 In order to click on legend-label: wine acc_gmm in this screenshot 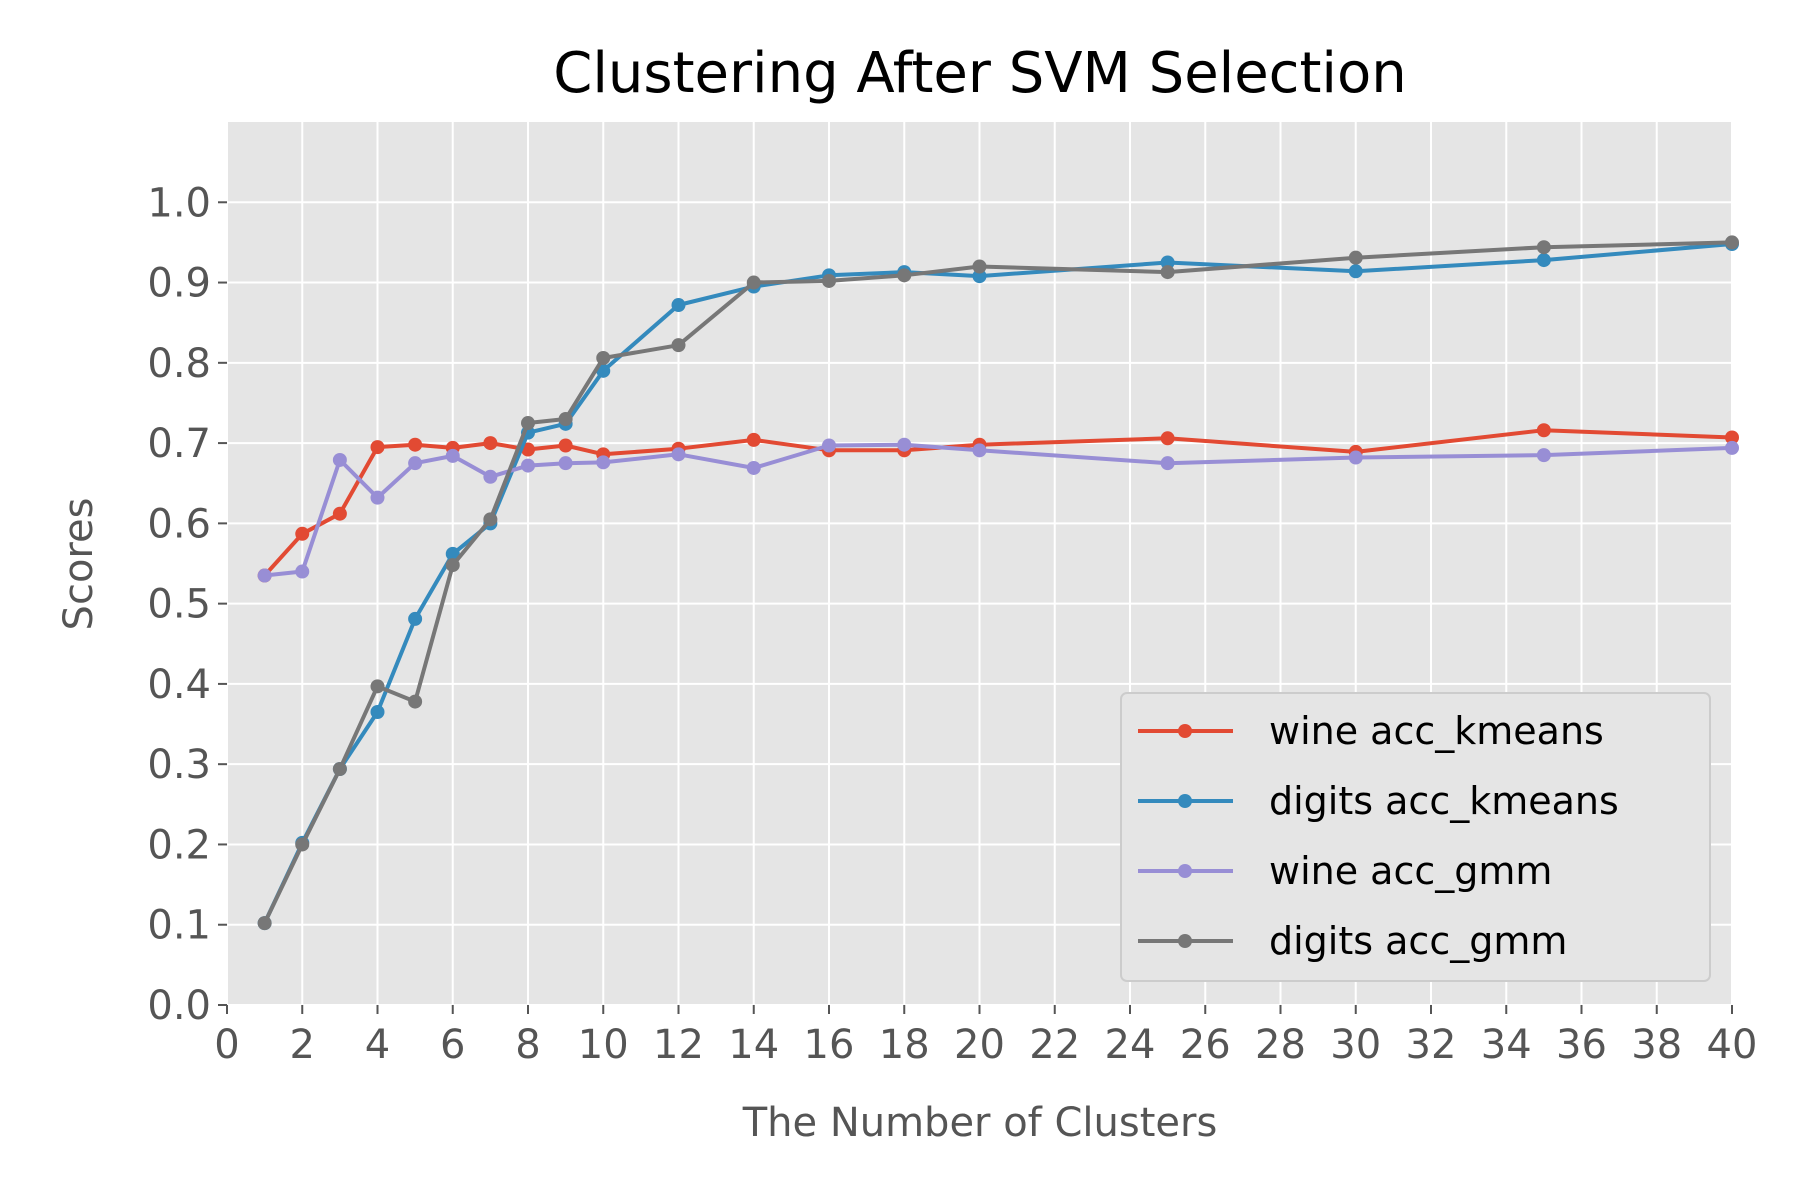, I will do `click(1410, 871)`.